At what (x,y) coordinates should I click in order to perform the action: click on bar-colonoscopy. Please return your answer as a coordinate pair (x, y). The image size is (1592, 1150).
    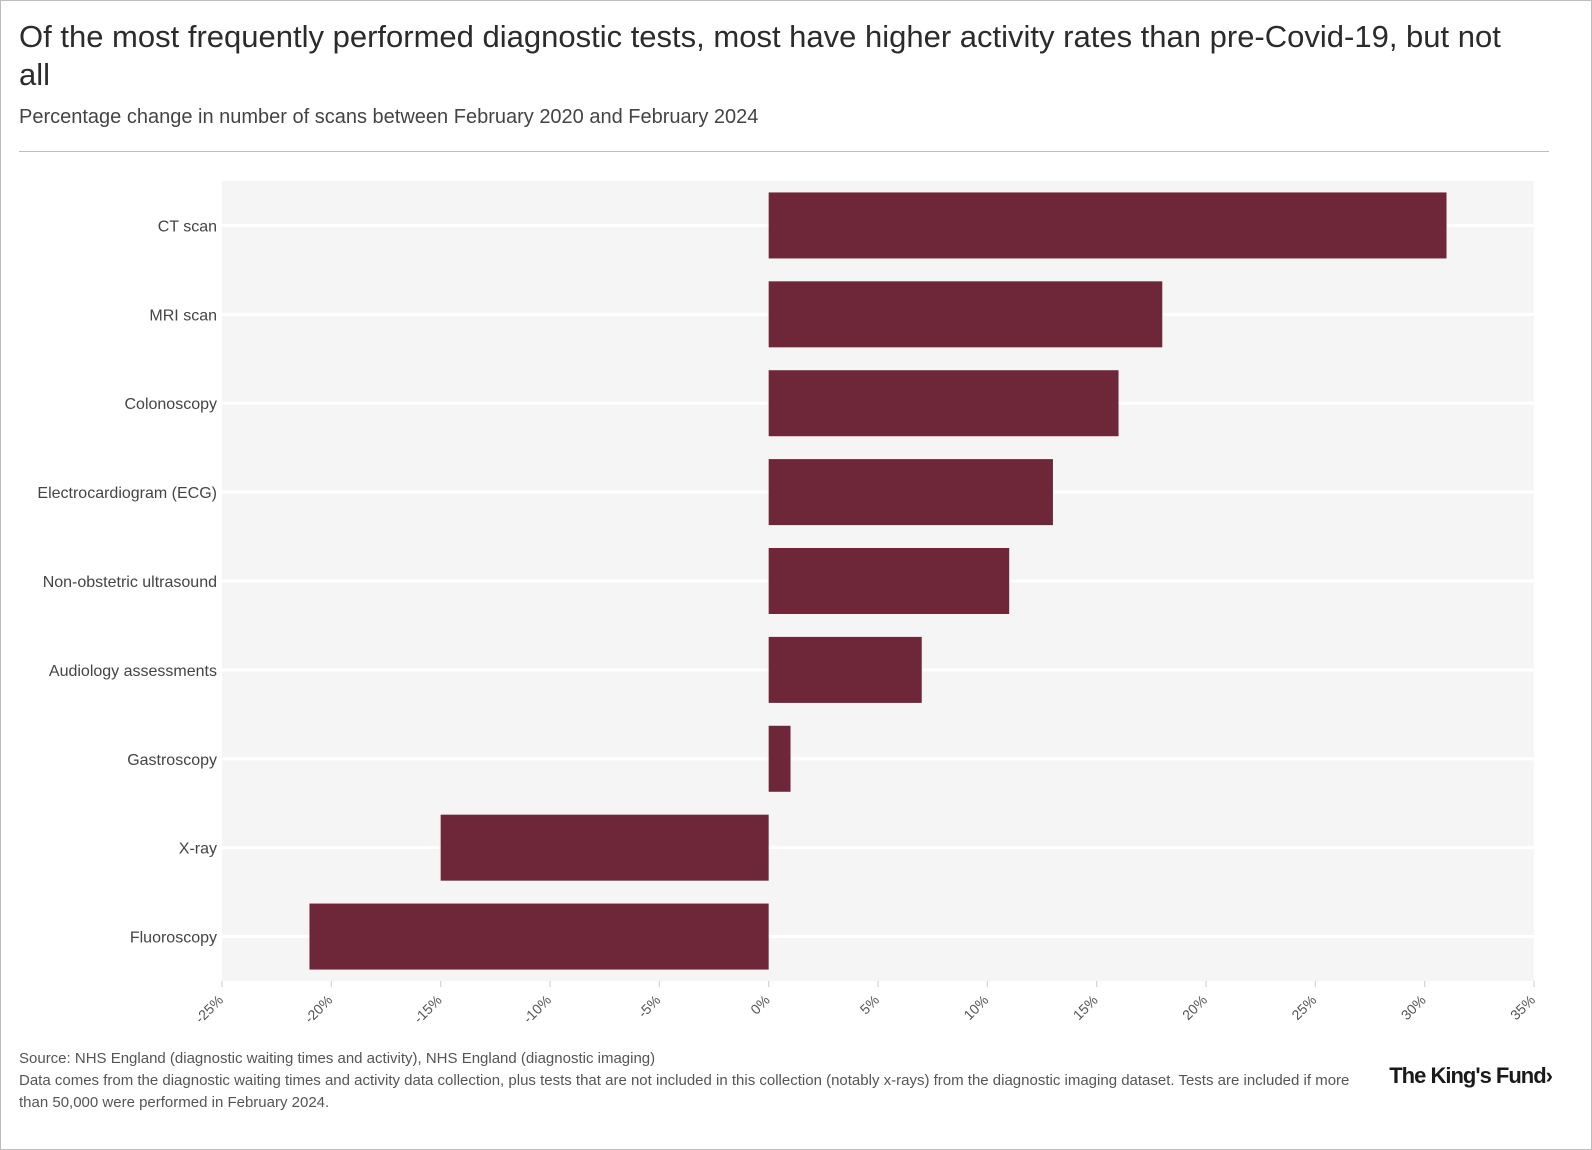
    Looking at the image, I should click on (943, 403).